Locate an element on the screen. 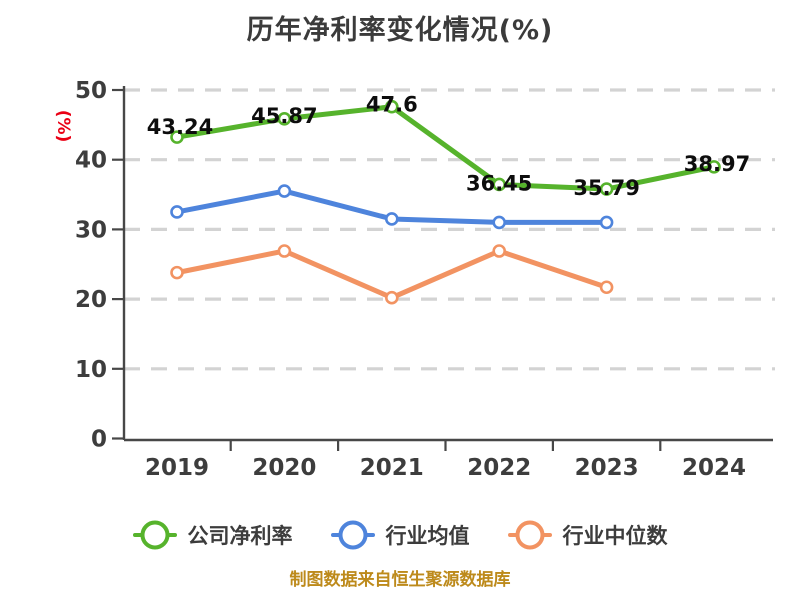 Image resolution: width=800 pixels, height=600 pixels. legend-label-company-net-margin: 公司净利率 is located at coordinates (240, 536).